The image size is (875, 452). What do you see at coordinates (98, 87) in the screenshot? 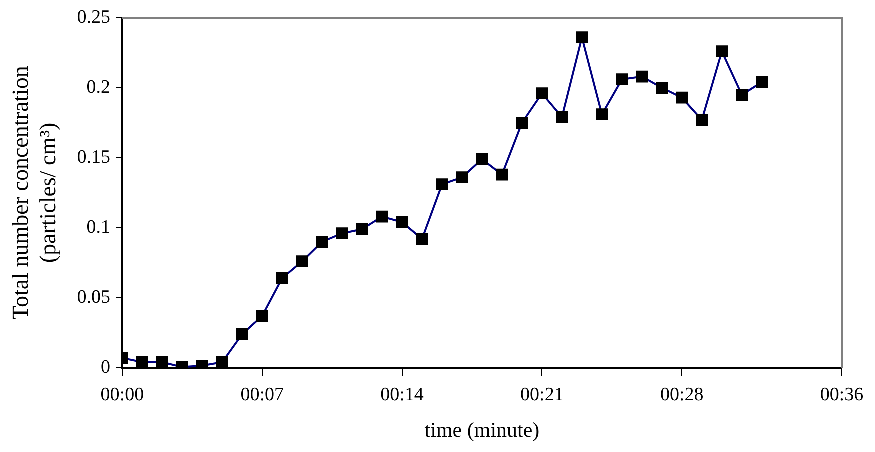
I see `y-tick-label: 0.2` at bounding box center [98, 87].